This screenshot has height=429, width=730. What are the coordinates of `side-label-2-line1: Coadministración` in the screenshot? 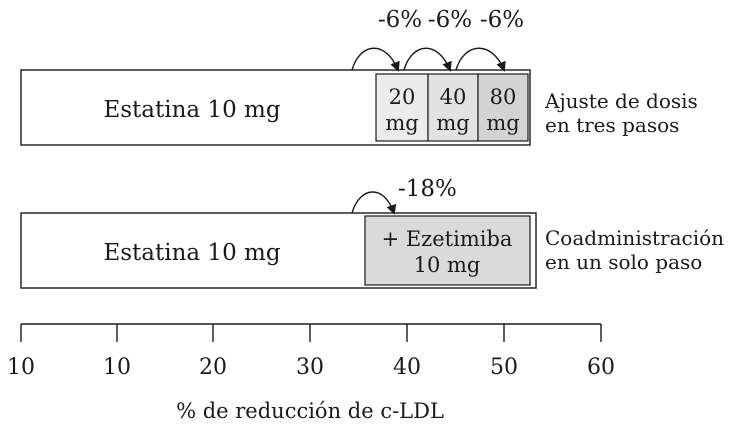 It's located at (634, 238).